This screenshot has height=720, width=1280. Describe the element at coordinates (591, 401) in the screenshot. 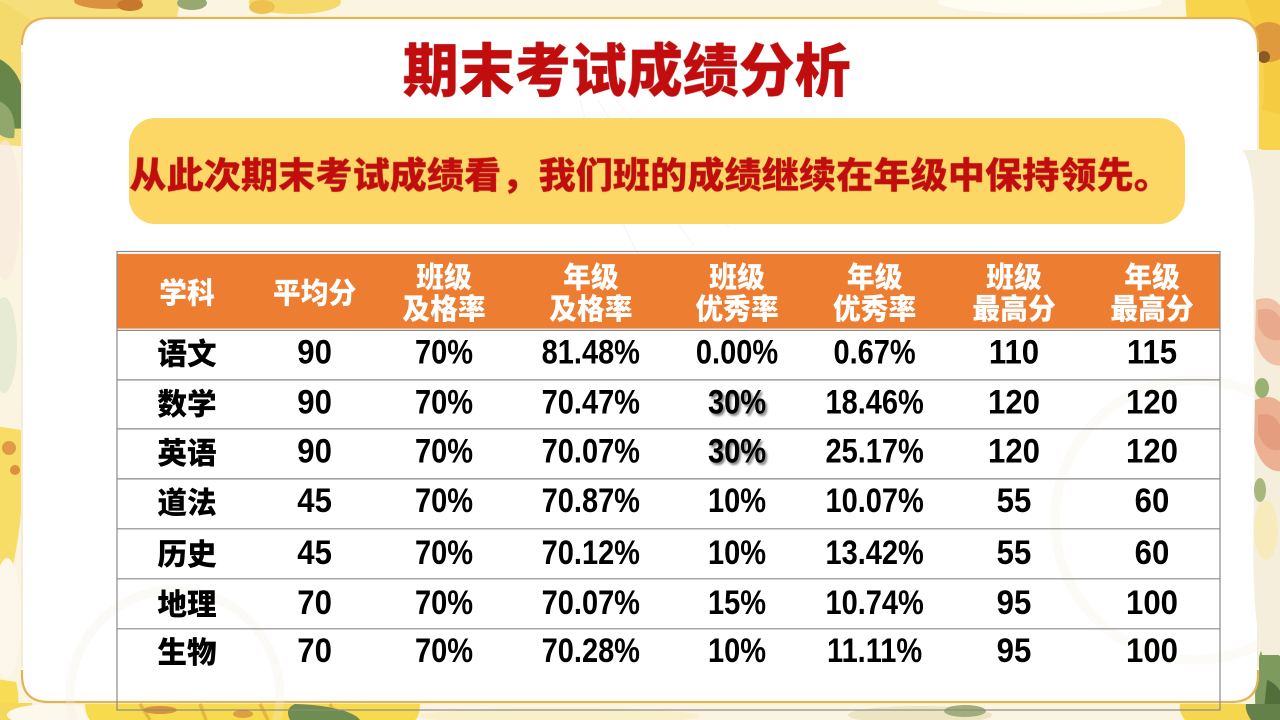

I see `svg-text: 70.47%` at that location.